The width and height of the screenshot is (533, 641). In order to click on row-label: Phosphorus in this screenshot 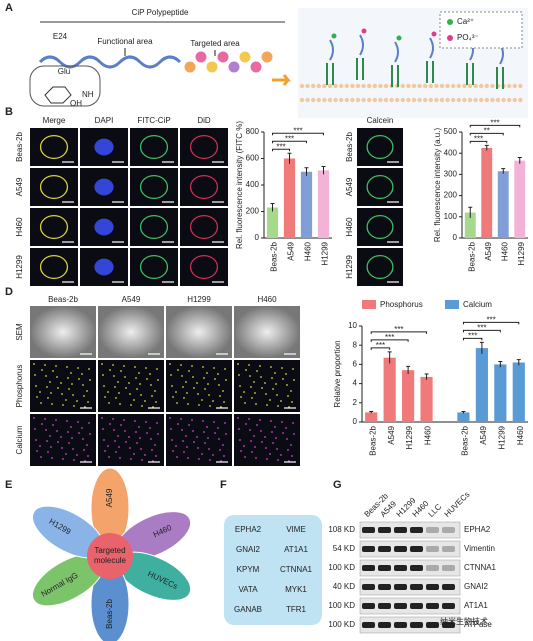, I will do `click(19, 386)`.